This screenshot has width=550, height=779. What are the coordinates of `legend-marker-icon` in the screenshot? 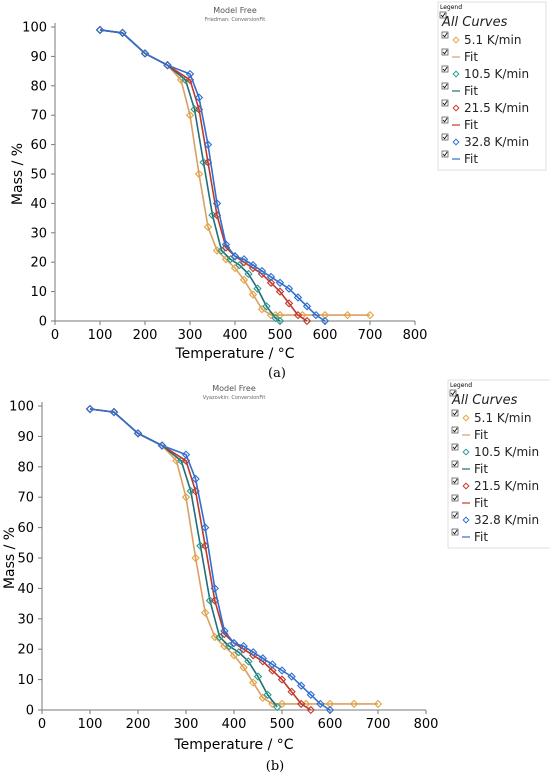 It's located at (456, 142).